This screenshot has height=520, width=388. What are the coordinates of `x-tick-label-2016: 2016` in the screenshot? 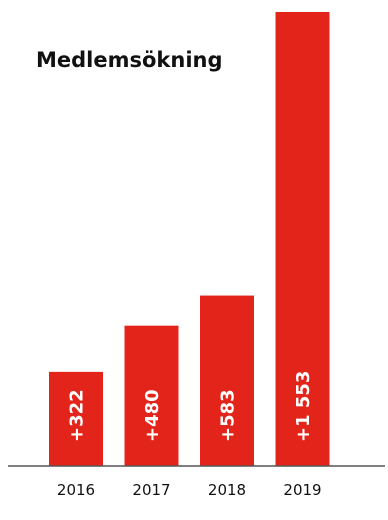 It's located at (76, 490).